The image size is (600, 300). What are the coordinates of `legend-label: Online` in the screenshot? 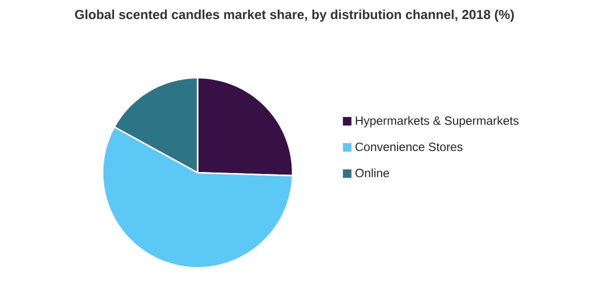 It's located at (372, 173).